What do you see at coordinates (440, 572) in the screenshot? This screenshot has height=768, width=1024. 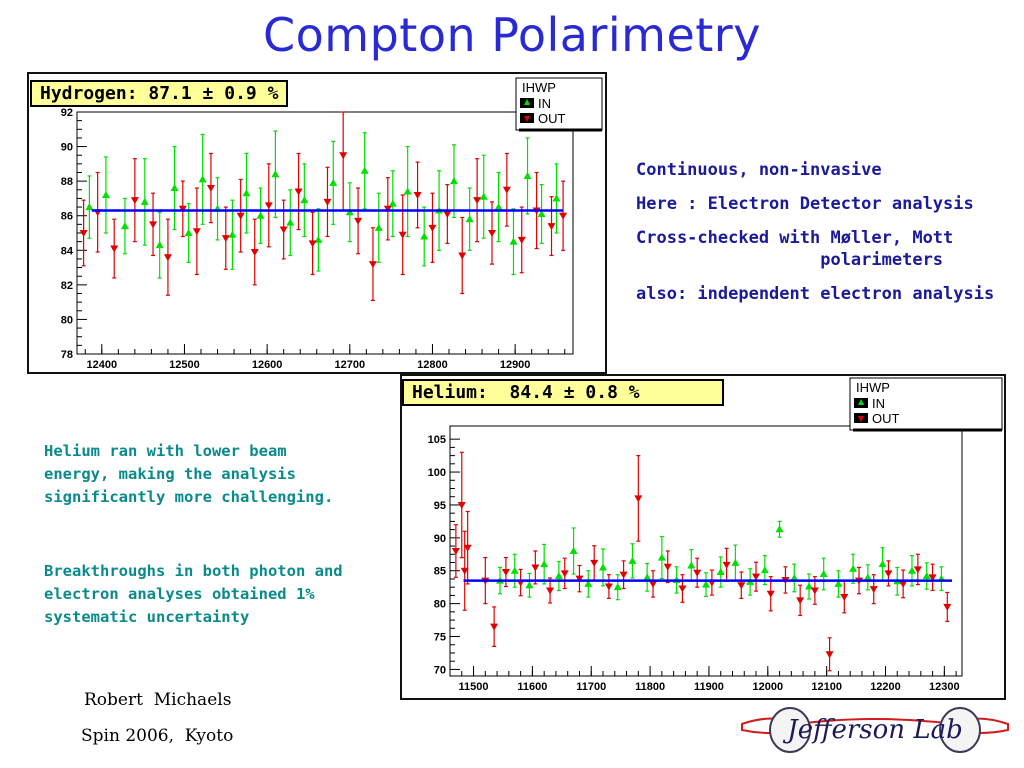 I see `y-tick-label: 85` at bounding box center [440, 572].